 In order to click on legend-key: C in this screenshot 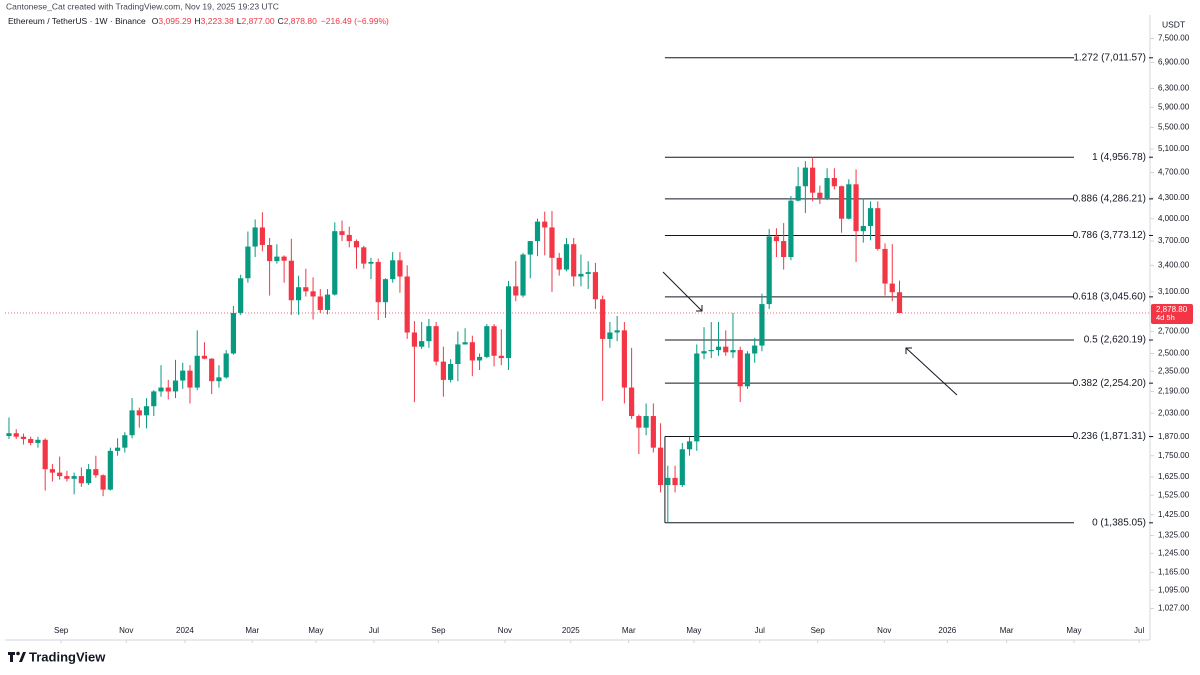, I will do `click(281, 21)`.